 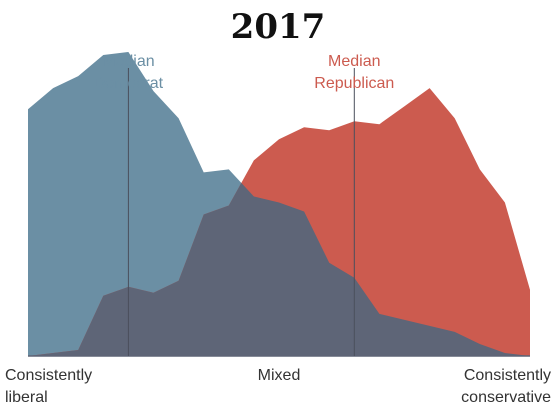 I want to click on median-democrat-label: Democrat, so click(x=129, y=83).